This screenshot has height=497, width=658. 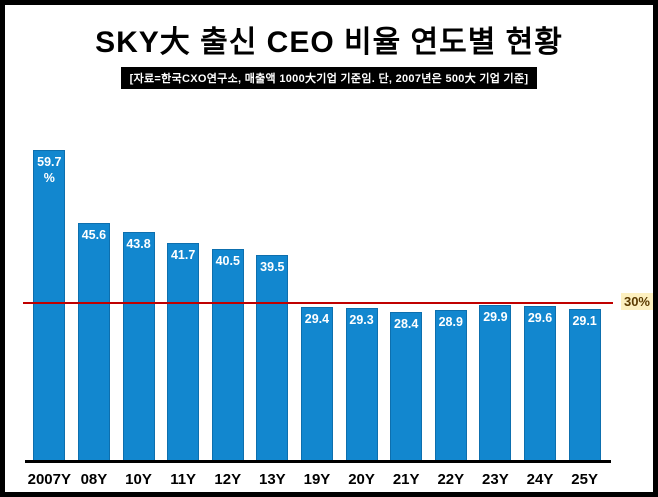 I want to click on bar-value-label: 29.9, so click(x=495, y=317).